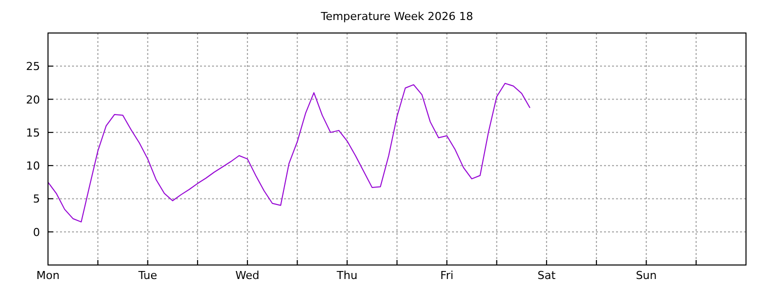 This screenshot has height=288, width=768. I want to click on y-tick-label: 15, so click(33, 133).